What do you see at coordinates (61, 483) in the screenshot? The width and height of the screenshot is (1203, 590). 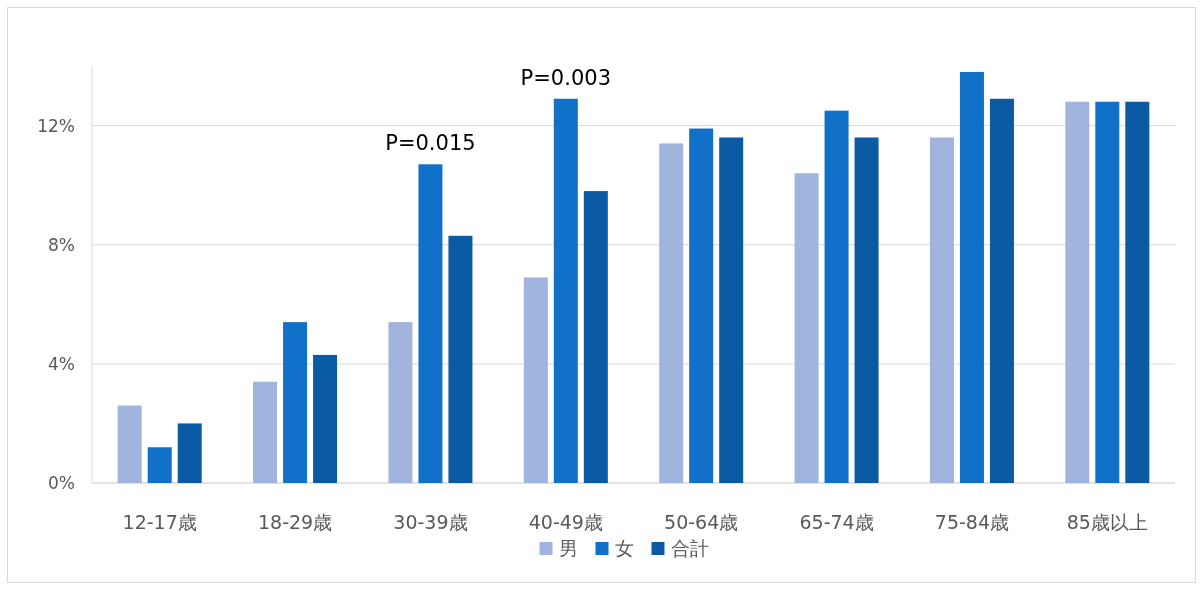 I see `y-tick-label: 0%` at bounding box center [61, 483].